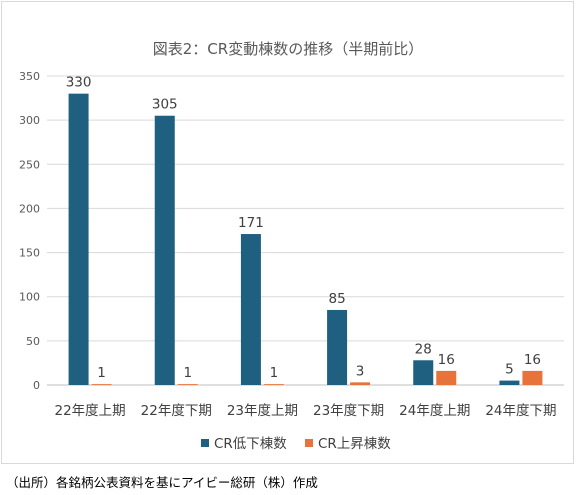  What do you see at coordinates (262, 411) in the screenshot?
I see `x-tick-label: 23年度上期` at bounding box center [262, 411].